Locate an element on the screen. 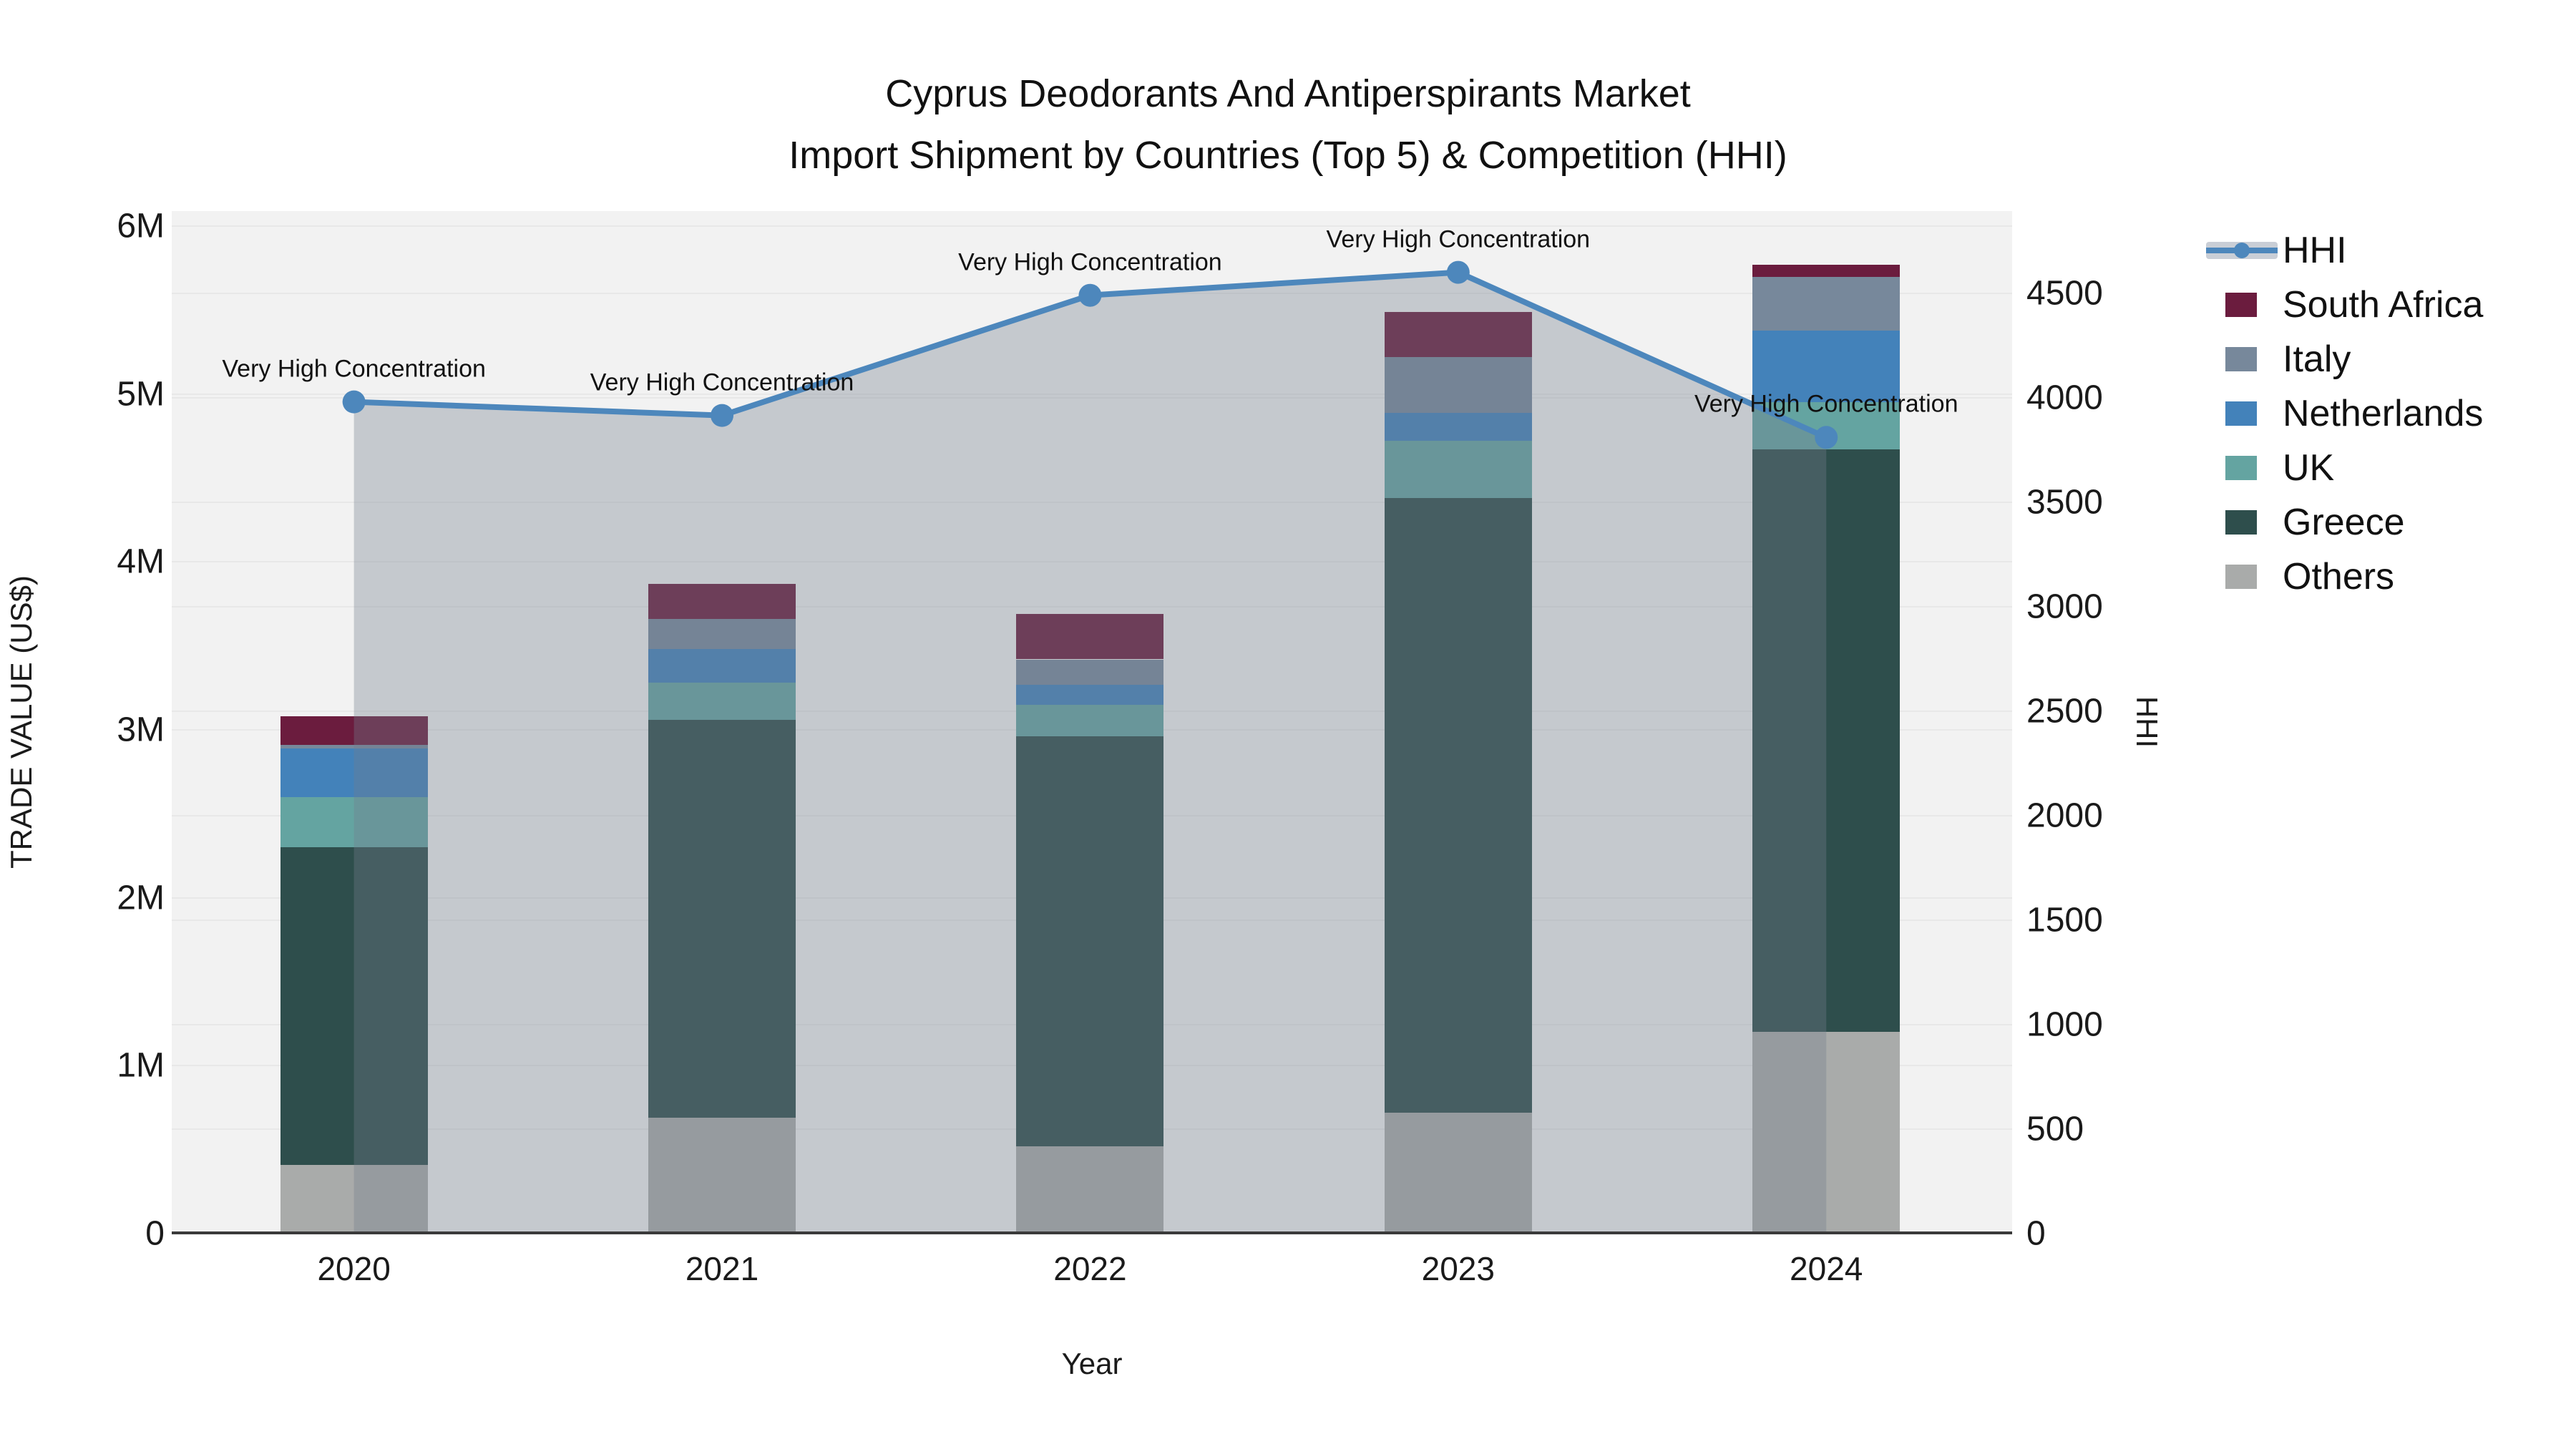 This screenshot has height=1449, width=2576. y-tick-right: 3500 is located at coordinates (2064, 502).